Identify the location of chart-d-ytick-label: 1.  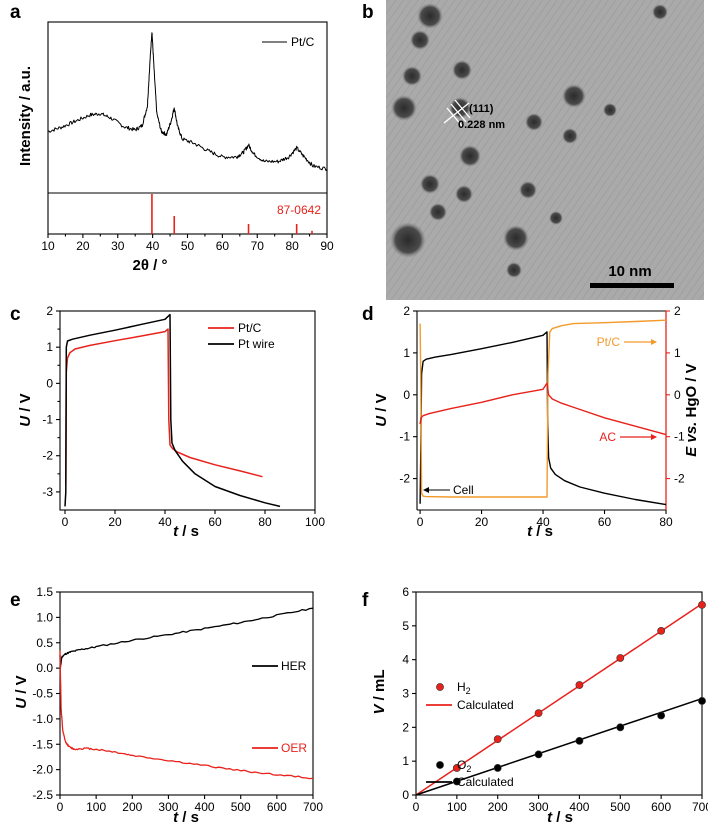
(406, 353).